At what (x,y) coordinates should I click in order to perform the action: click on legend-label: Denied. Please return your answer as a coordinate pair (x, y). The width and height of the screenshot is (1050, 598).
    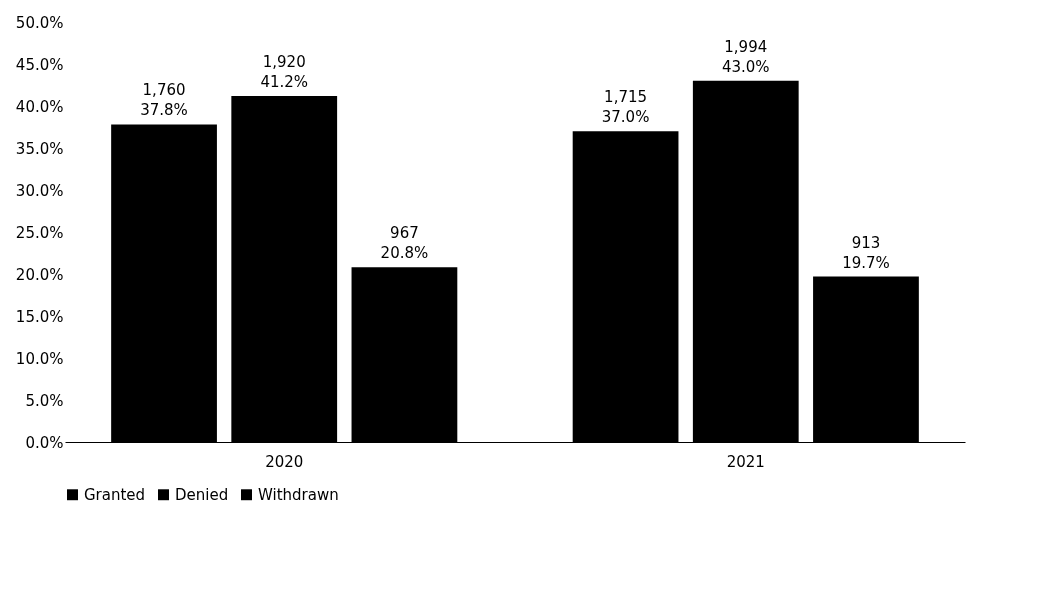
    Looking at the image, I should click on (202, 494).